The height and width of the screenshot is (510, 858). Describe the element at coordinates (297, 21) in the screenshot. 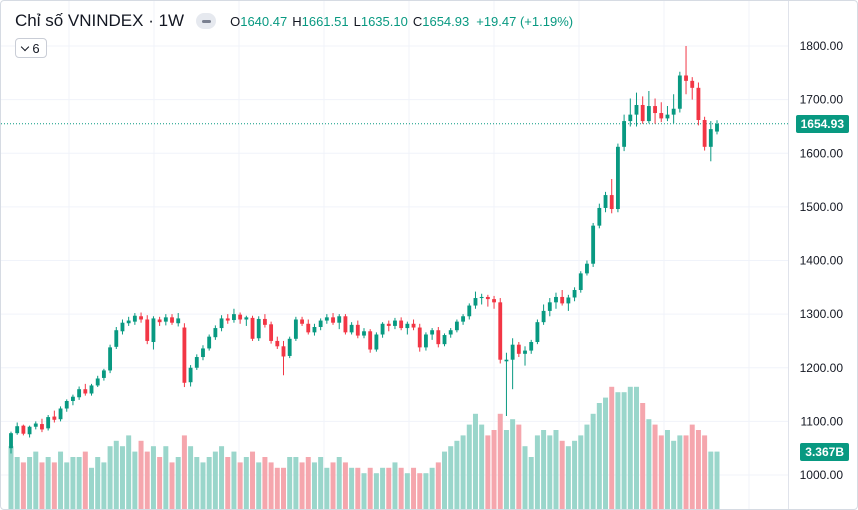

I see `high-label: H` at that location.